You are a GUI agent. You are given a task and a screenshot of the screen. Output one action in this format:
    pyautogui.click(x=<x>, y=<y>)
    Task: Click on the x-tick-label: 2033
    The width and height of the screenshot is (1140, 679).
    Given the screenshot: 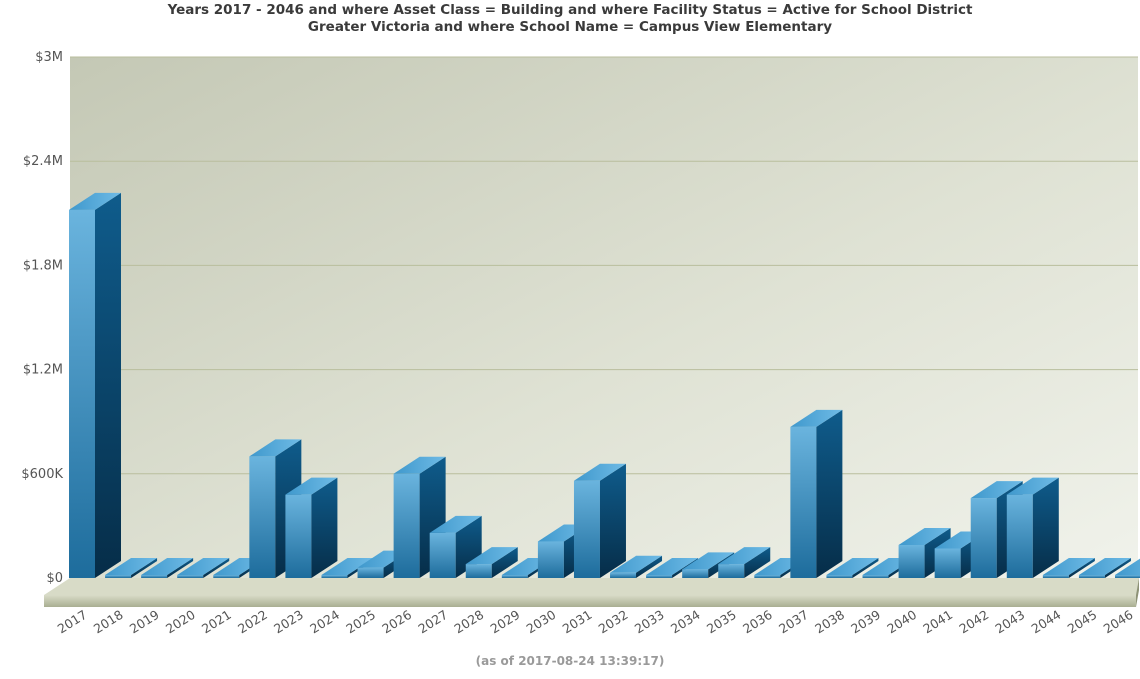 What is the action you would take?
    pyautogui.click(x=649, y=622)
    